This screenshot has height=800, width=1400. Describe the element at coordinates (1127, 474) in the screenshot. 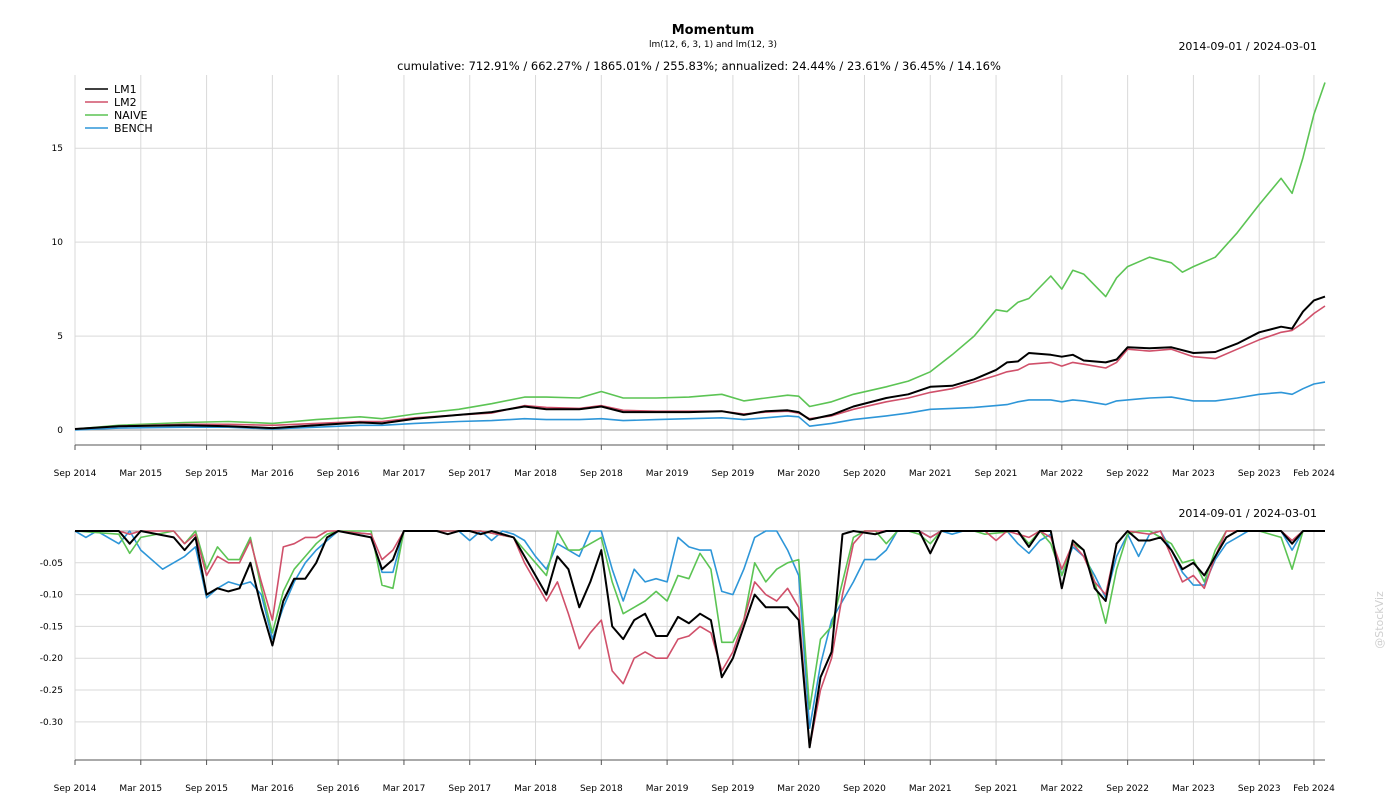

I see `top-x-tick-label: Sep 2022` at that location.